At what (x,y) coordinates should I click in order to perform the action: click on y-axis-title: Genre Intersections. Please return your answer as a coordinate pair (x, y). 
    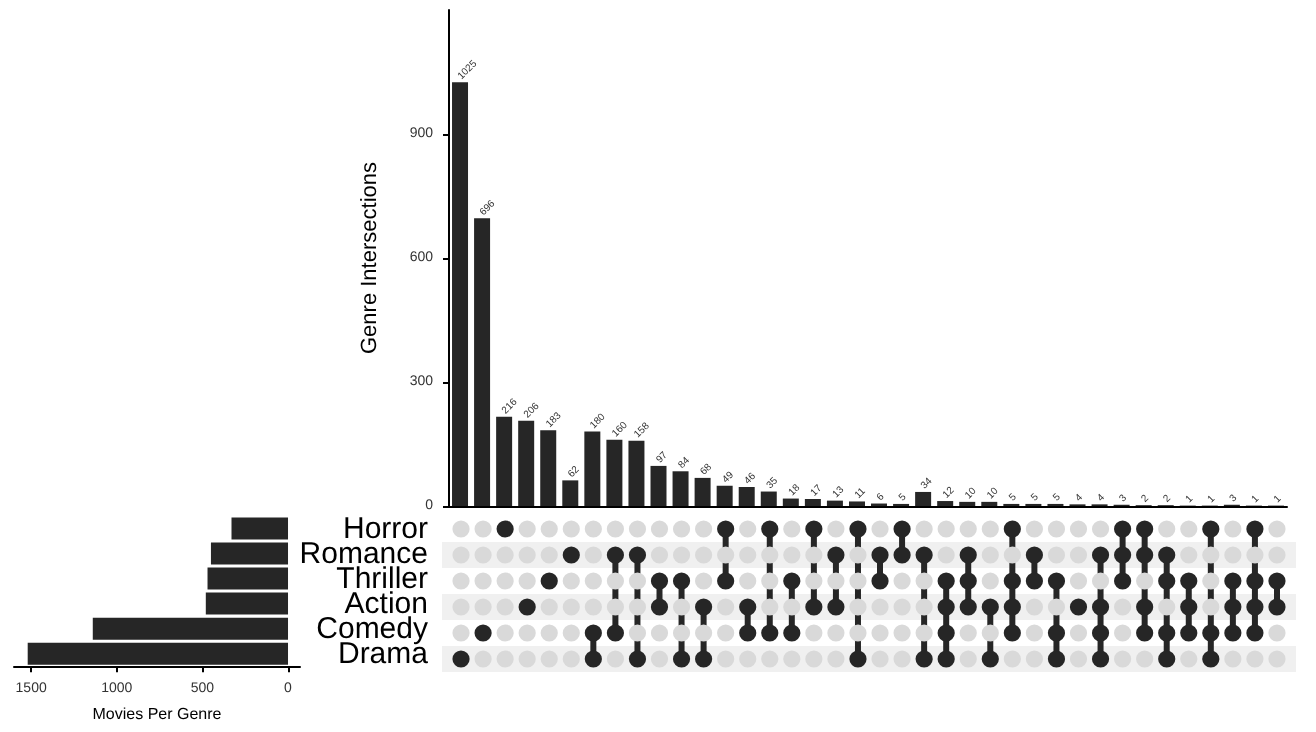
    Looking at the image, I should click on (370, 257).